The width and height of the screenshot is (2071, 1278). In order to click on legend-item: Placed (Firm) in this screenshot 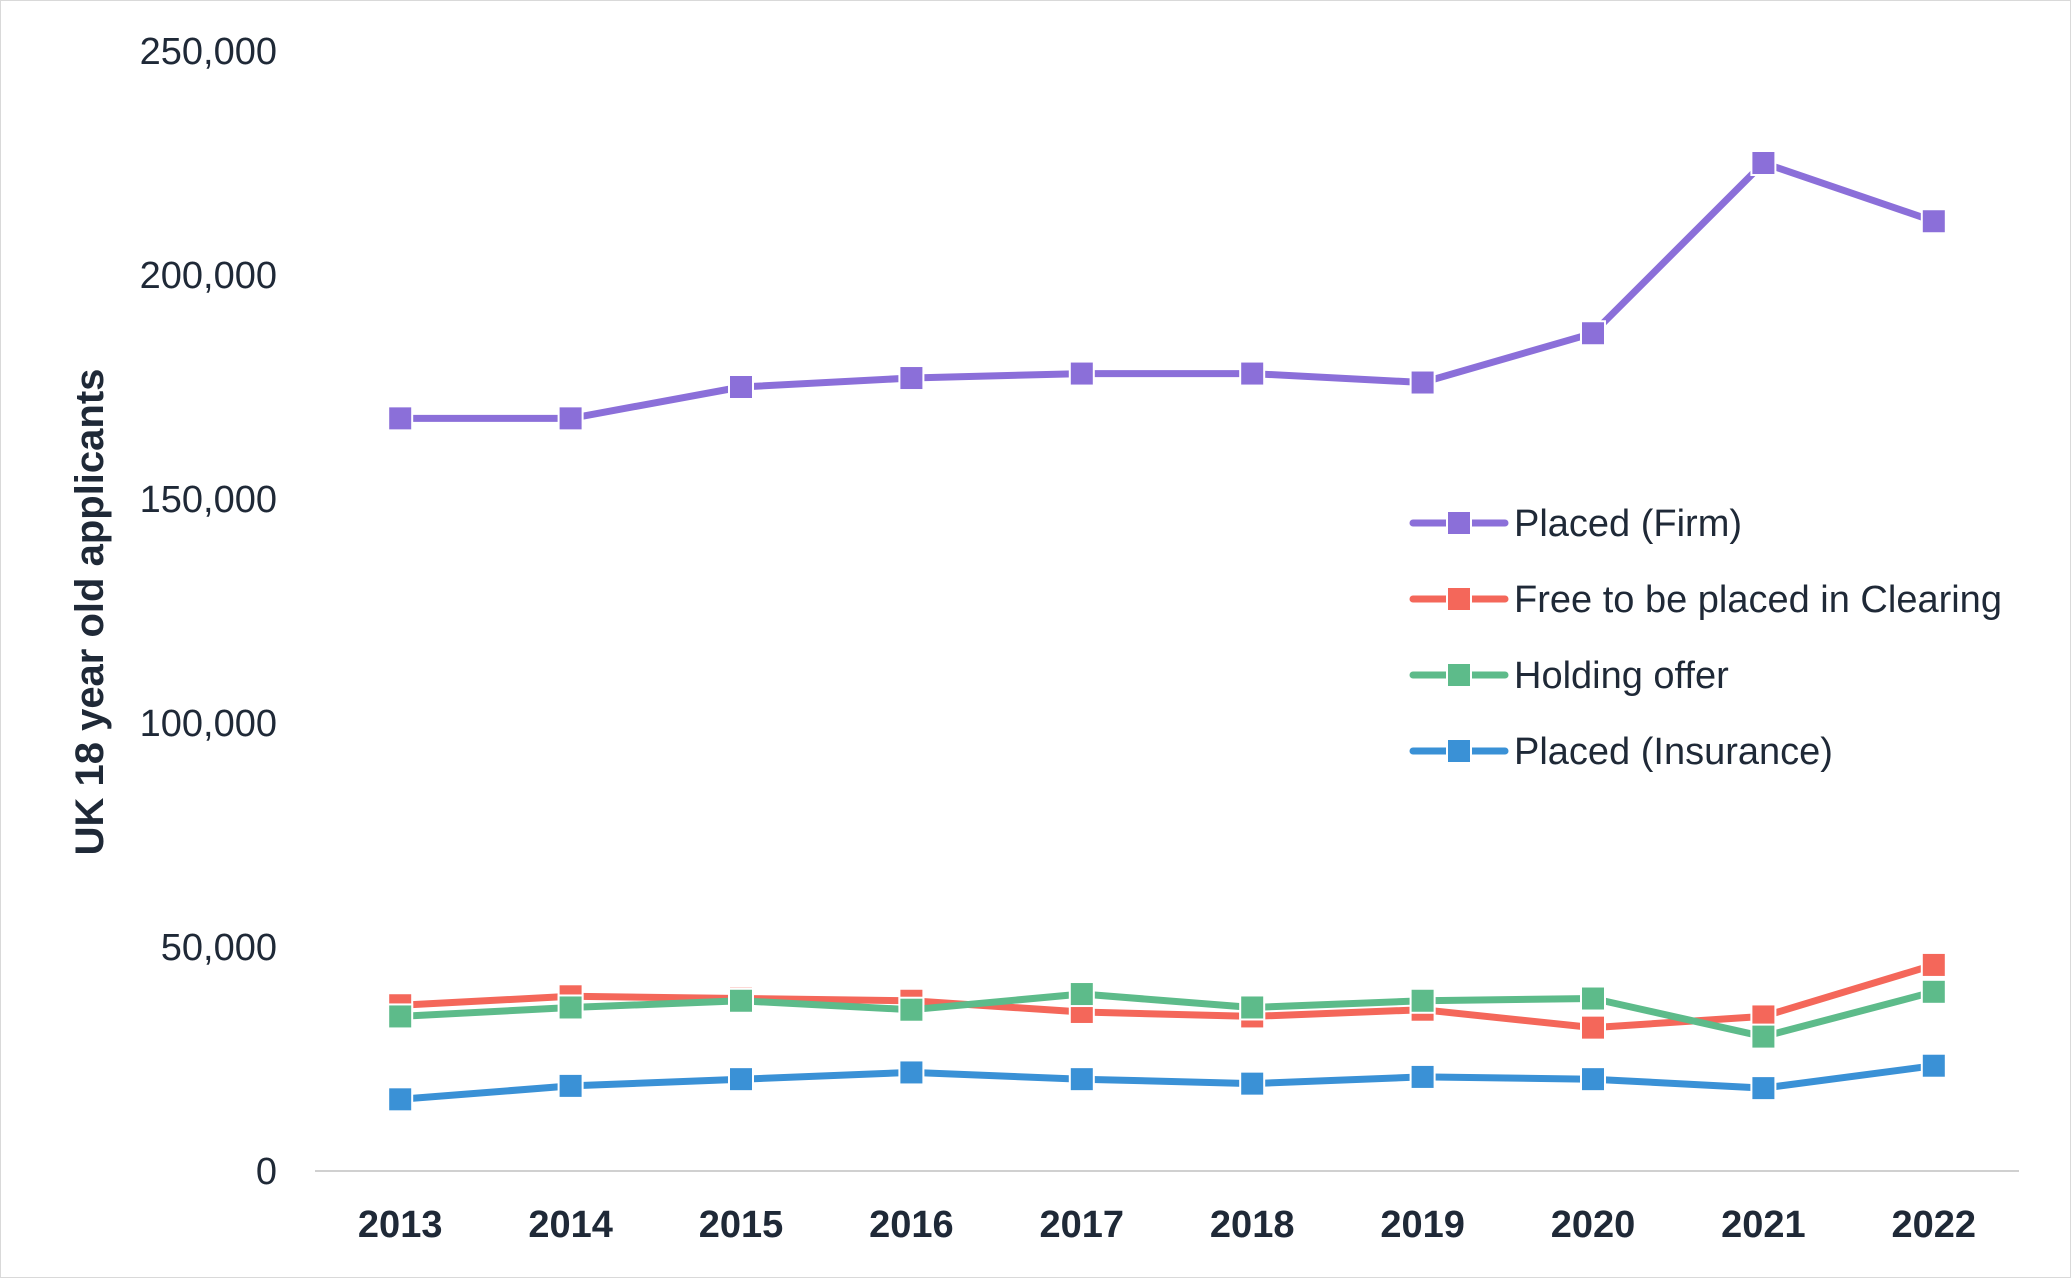, I will do `click(1575, 524)`.